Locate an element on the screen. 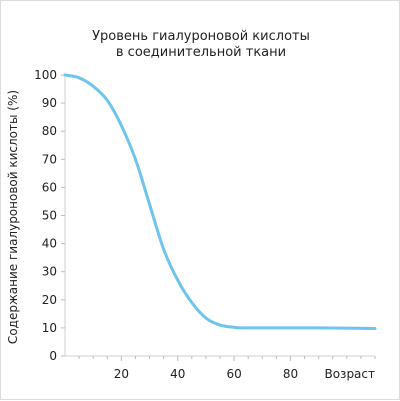 This screenshot has height=401, width=400. y-tick-label: 20 is located at coordinates (49, 300).